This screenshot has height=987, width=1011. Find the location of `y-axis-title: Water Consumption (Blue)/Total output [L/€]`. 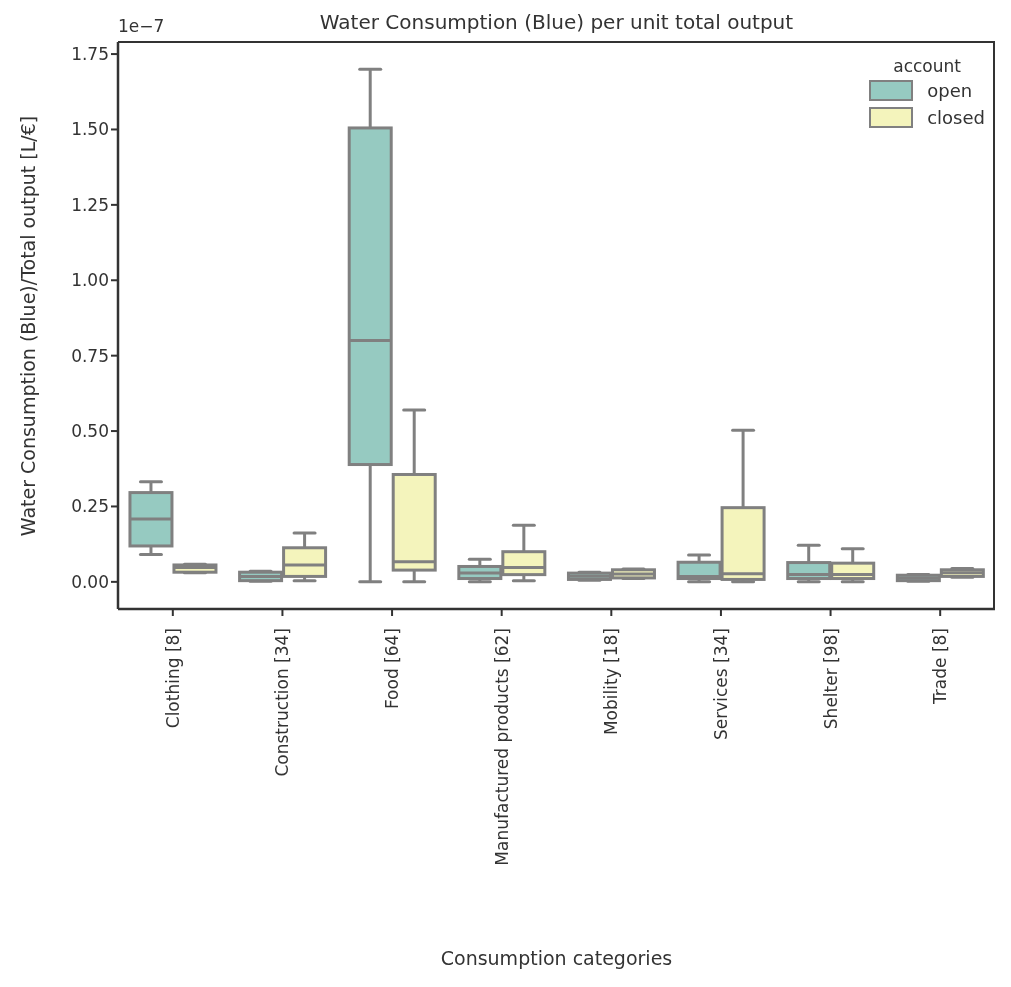

y-axis-title: Water Consumption (Blue)/Total output [L/€] is located at coordinates (28, 325).